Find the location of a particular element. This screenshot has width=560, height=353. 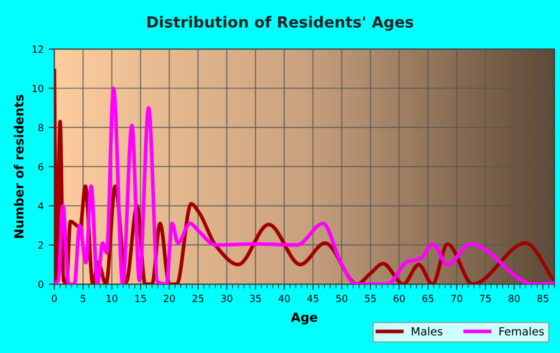

y-tick-label: 6 is located at coordinates (41, 166).